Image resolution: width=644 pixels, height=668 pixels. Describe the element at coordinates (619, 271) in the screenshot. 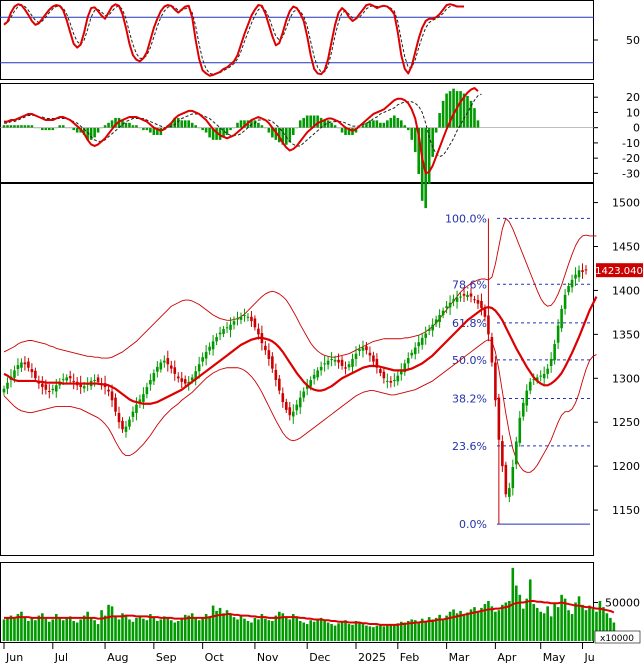

I see `current-price-label: 1423.040` at that location.